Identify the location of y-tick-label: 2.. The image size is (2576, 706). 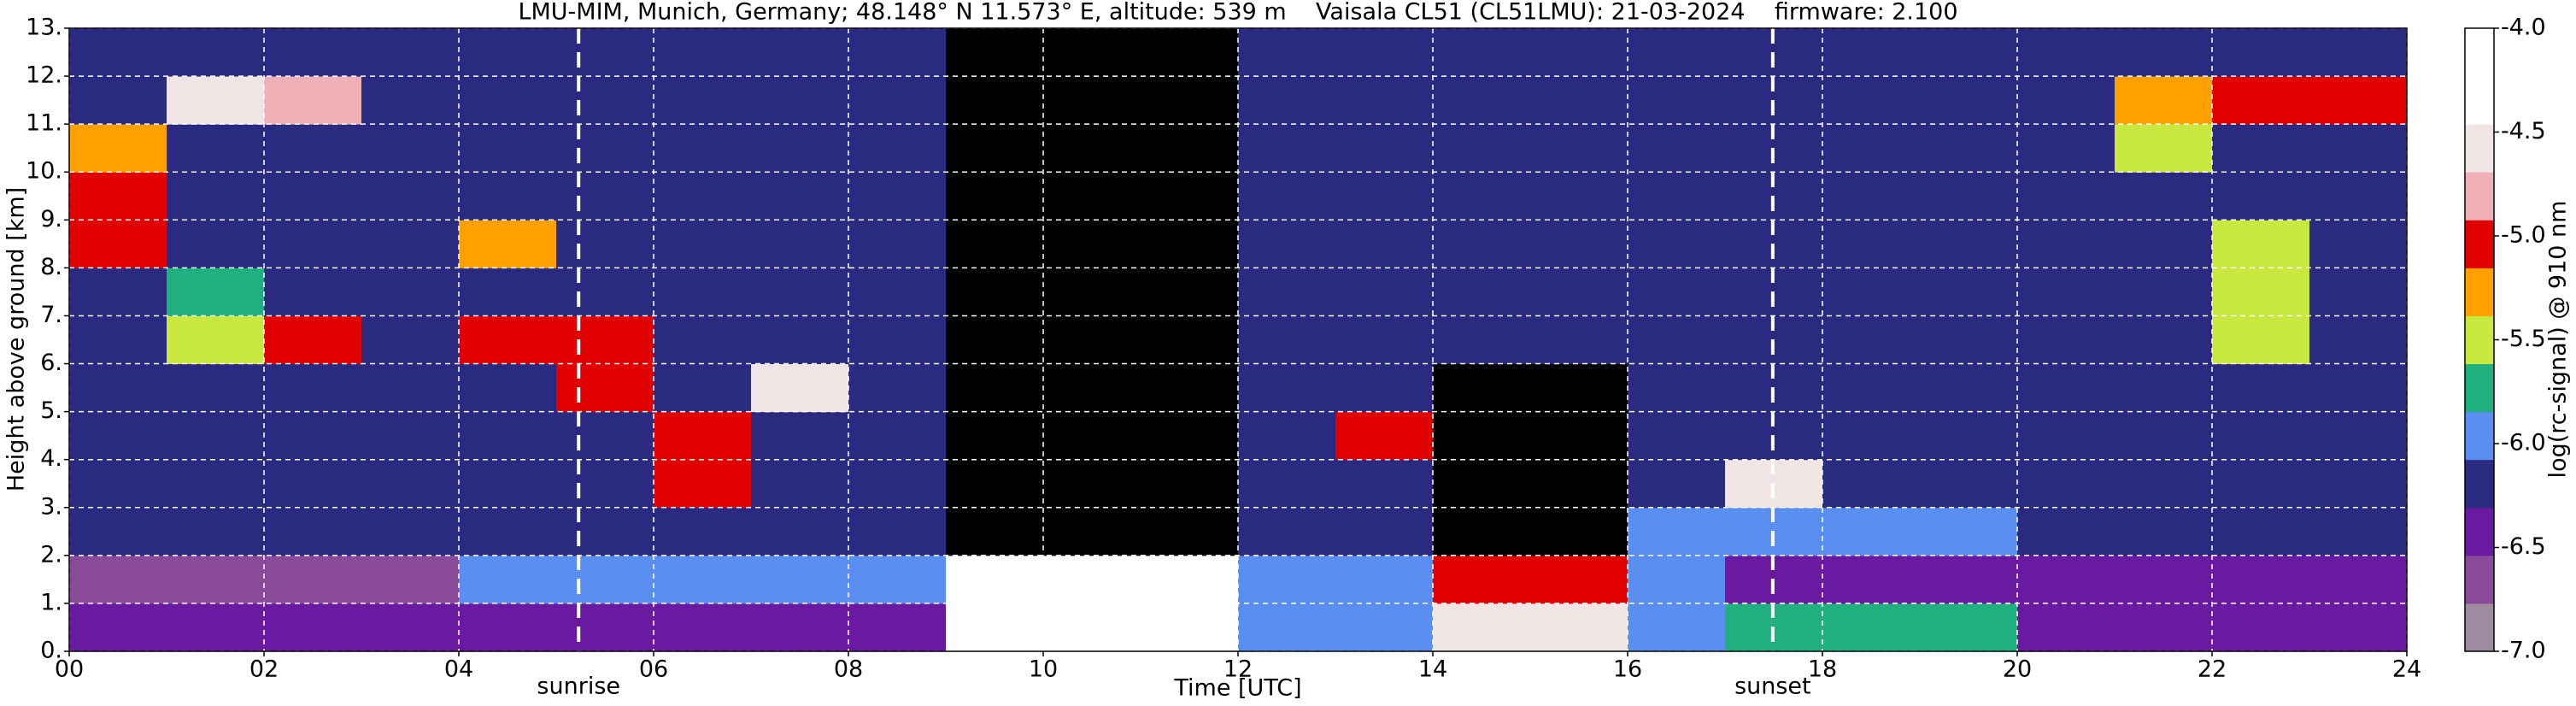
(51, 554).